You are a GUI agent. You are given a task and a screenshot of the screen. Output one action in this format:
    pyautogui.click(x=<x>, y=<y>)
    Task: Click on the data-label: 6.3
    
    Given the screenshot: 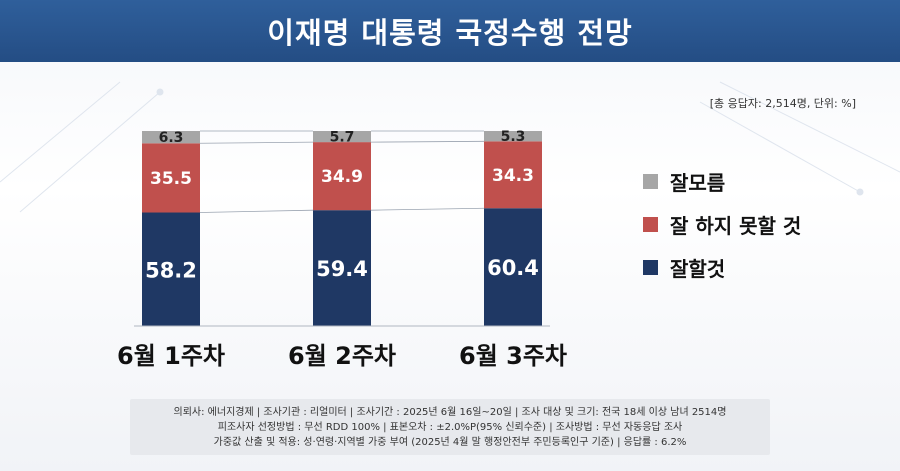 What is the action you would take?
    pyautogui.click(x=171, y=138)
    